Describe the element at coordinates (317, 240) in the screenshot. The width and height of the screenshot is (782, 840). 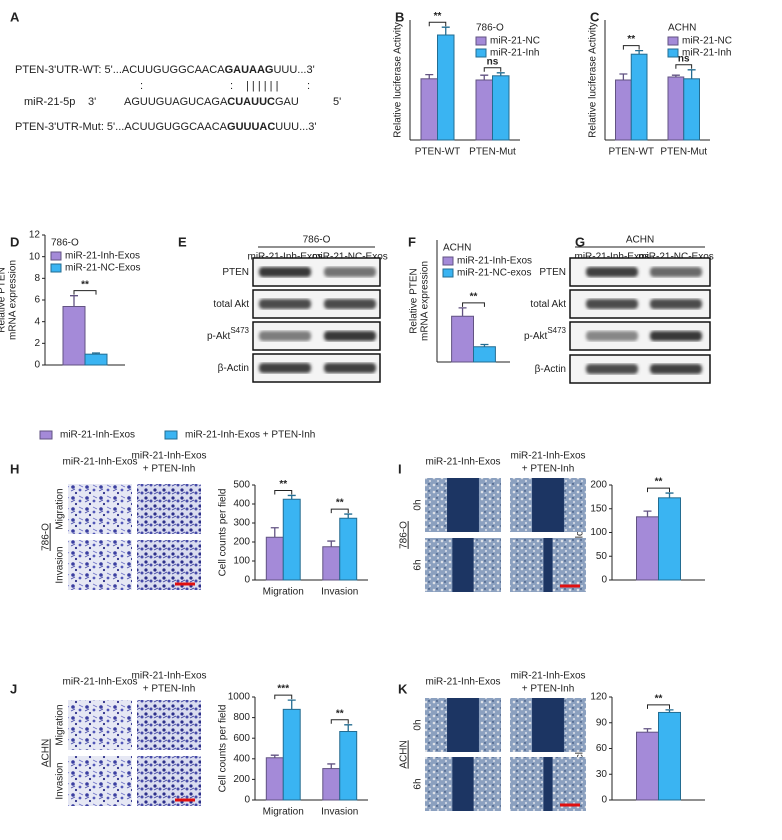
I see `blot-cell-line: 786-O` at that location.